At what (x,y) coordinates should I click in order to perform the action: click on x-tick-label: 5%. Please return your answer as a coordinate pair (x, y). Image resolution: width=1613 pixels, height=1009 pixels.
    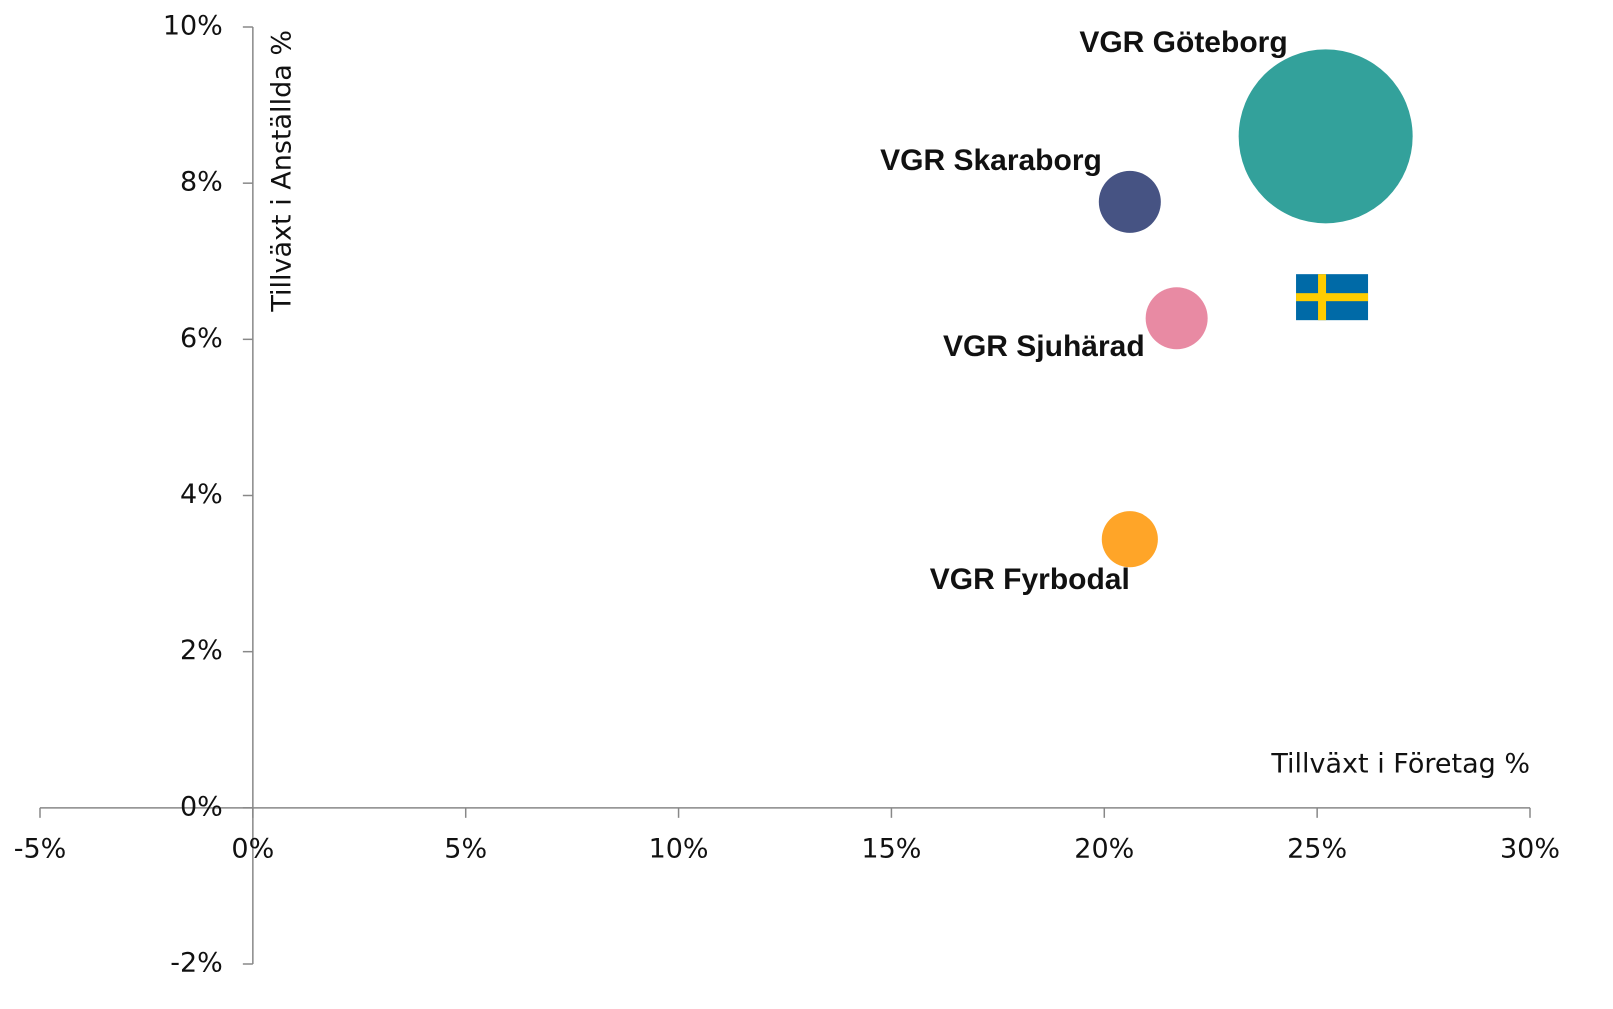
    Looking at the image, I should click on (465, 848).